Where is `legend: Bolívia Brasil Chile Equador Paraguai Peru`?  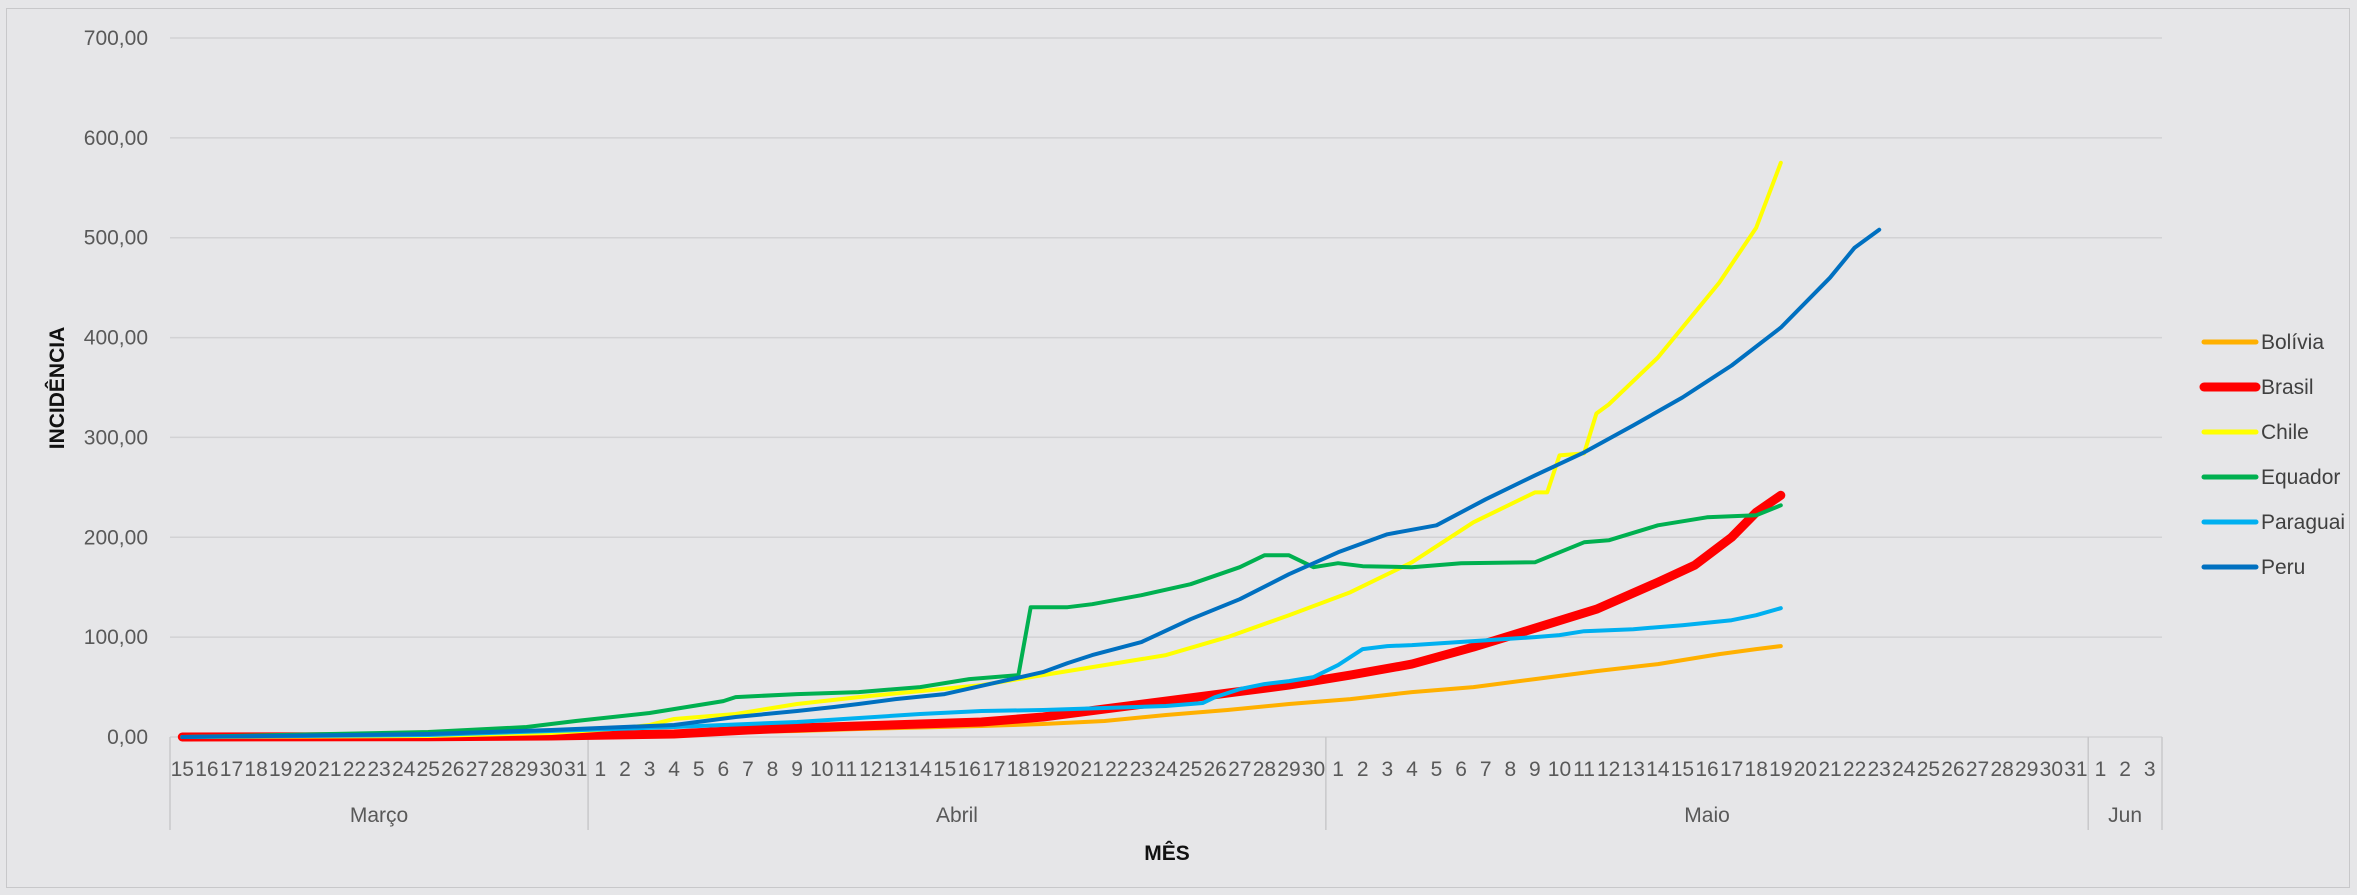 legend: Bolívia Brasil Chile Equador Paraguai Peru is located at coordinates (2272, 455).